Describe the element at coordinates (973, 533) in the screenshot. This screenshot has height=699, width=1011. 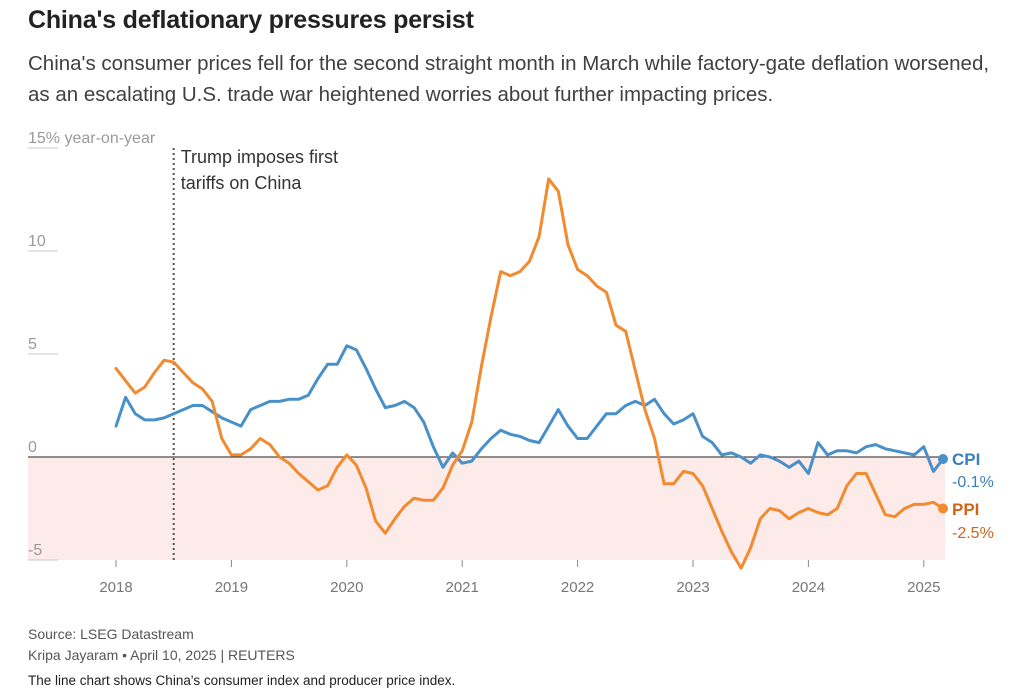
I see `ppi-end-value: -2.5%` at that location.